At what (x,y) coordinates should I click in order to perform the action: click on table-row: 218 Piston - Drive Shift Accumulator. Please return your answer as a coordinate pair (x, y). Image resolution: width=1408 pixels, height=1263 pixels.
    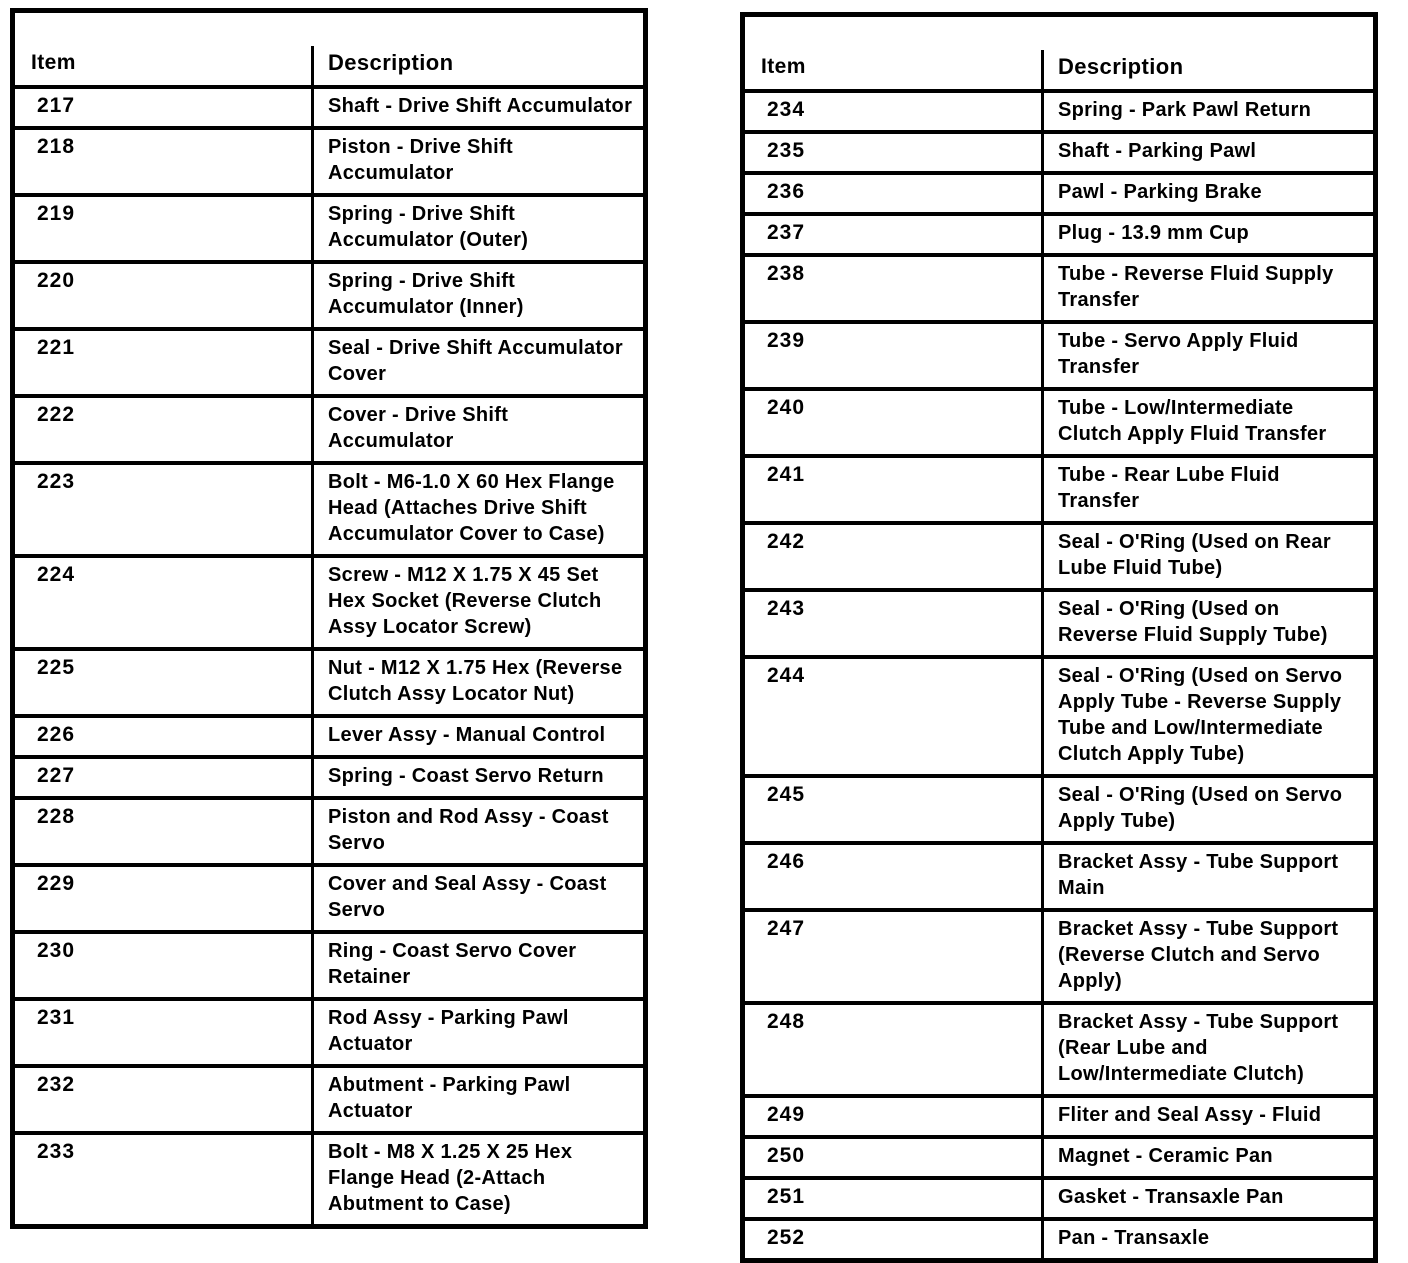
    Looking at the image, I should click on (329, 159).